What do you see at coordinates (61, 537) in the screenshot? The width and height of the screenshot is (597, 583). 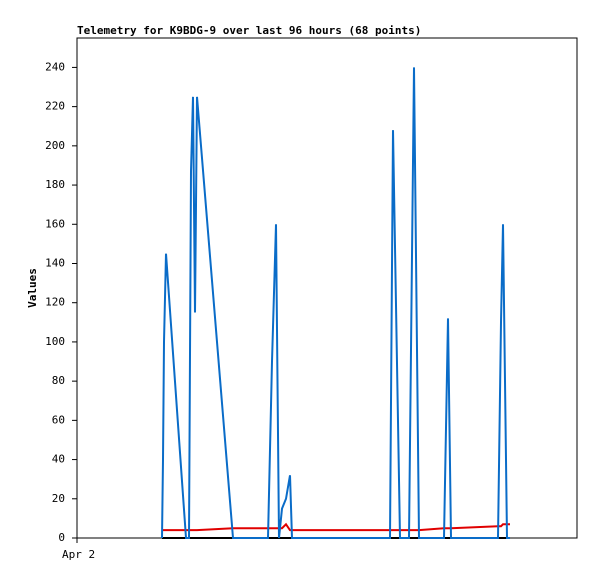 I see `y-tick-label: 0` at bounding box center [61, 537].